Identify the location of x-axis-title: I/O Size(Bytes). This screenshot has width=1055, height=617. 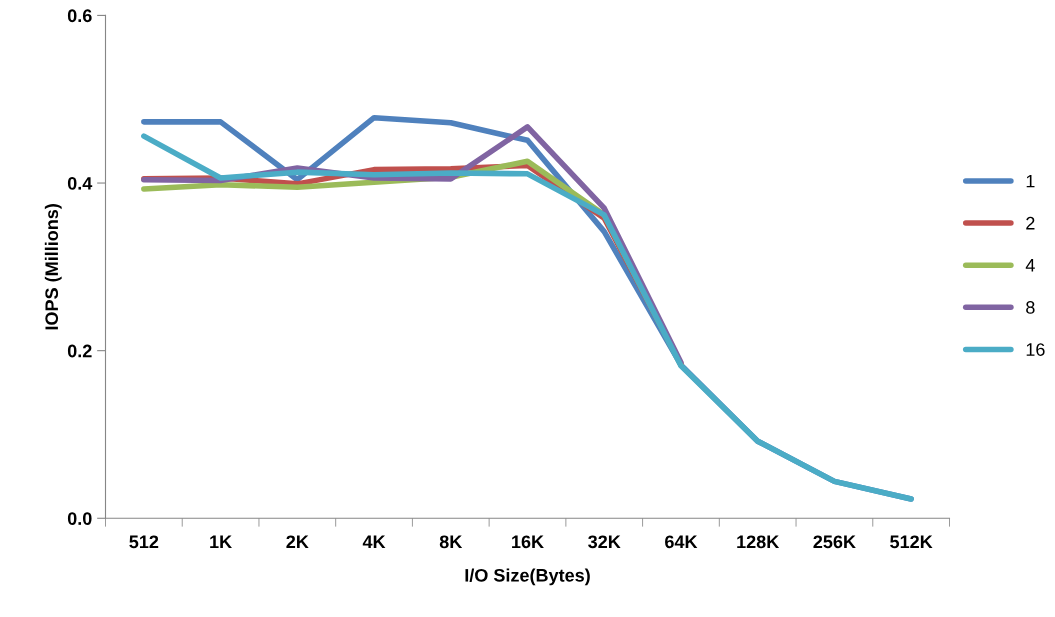
(527, 577).